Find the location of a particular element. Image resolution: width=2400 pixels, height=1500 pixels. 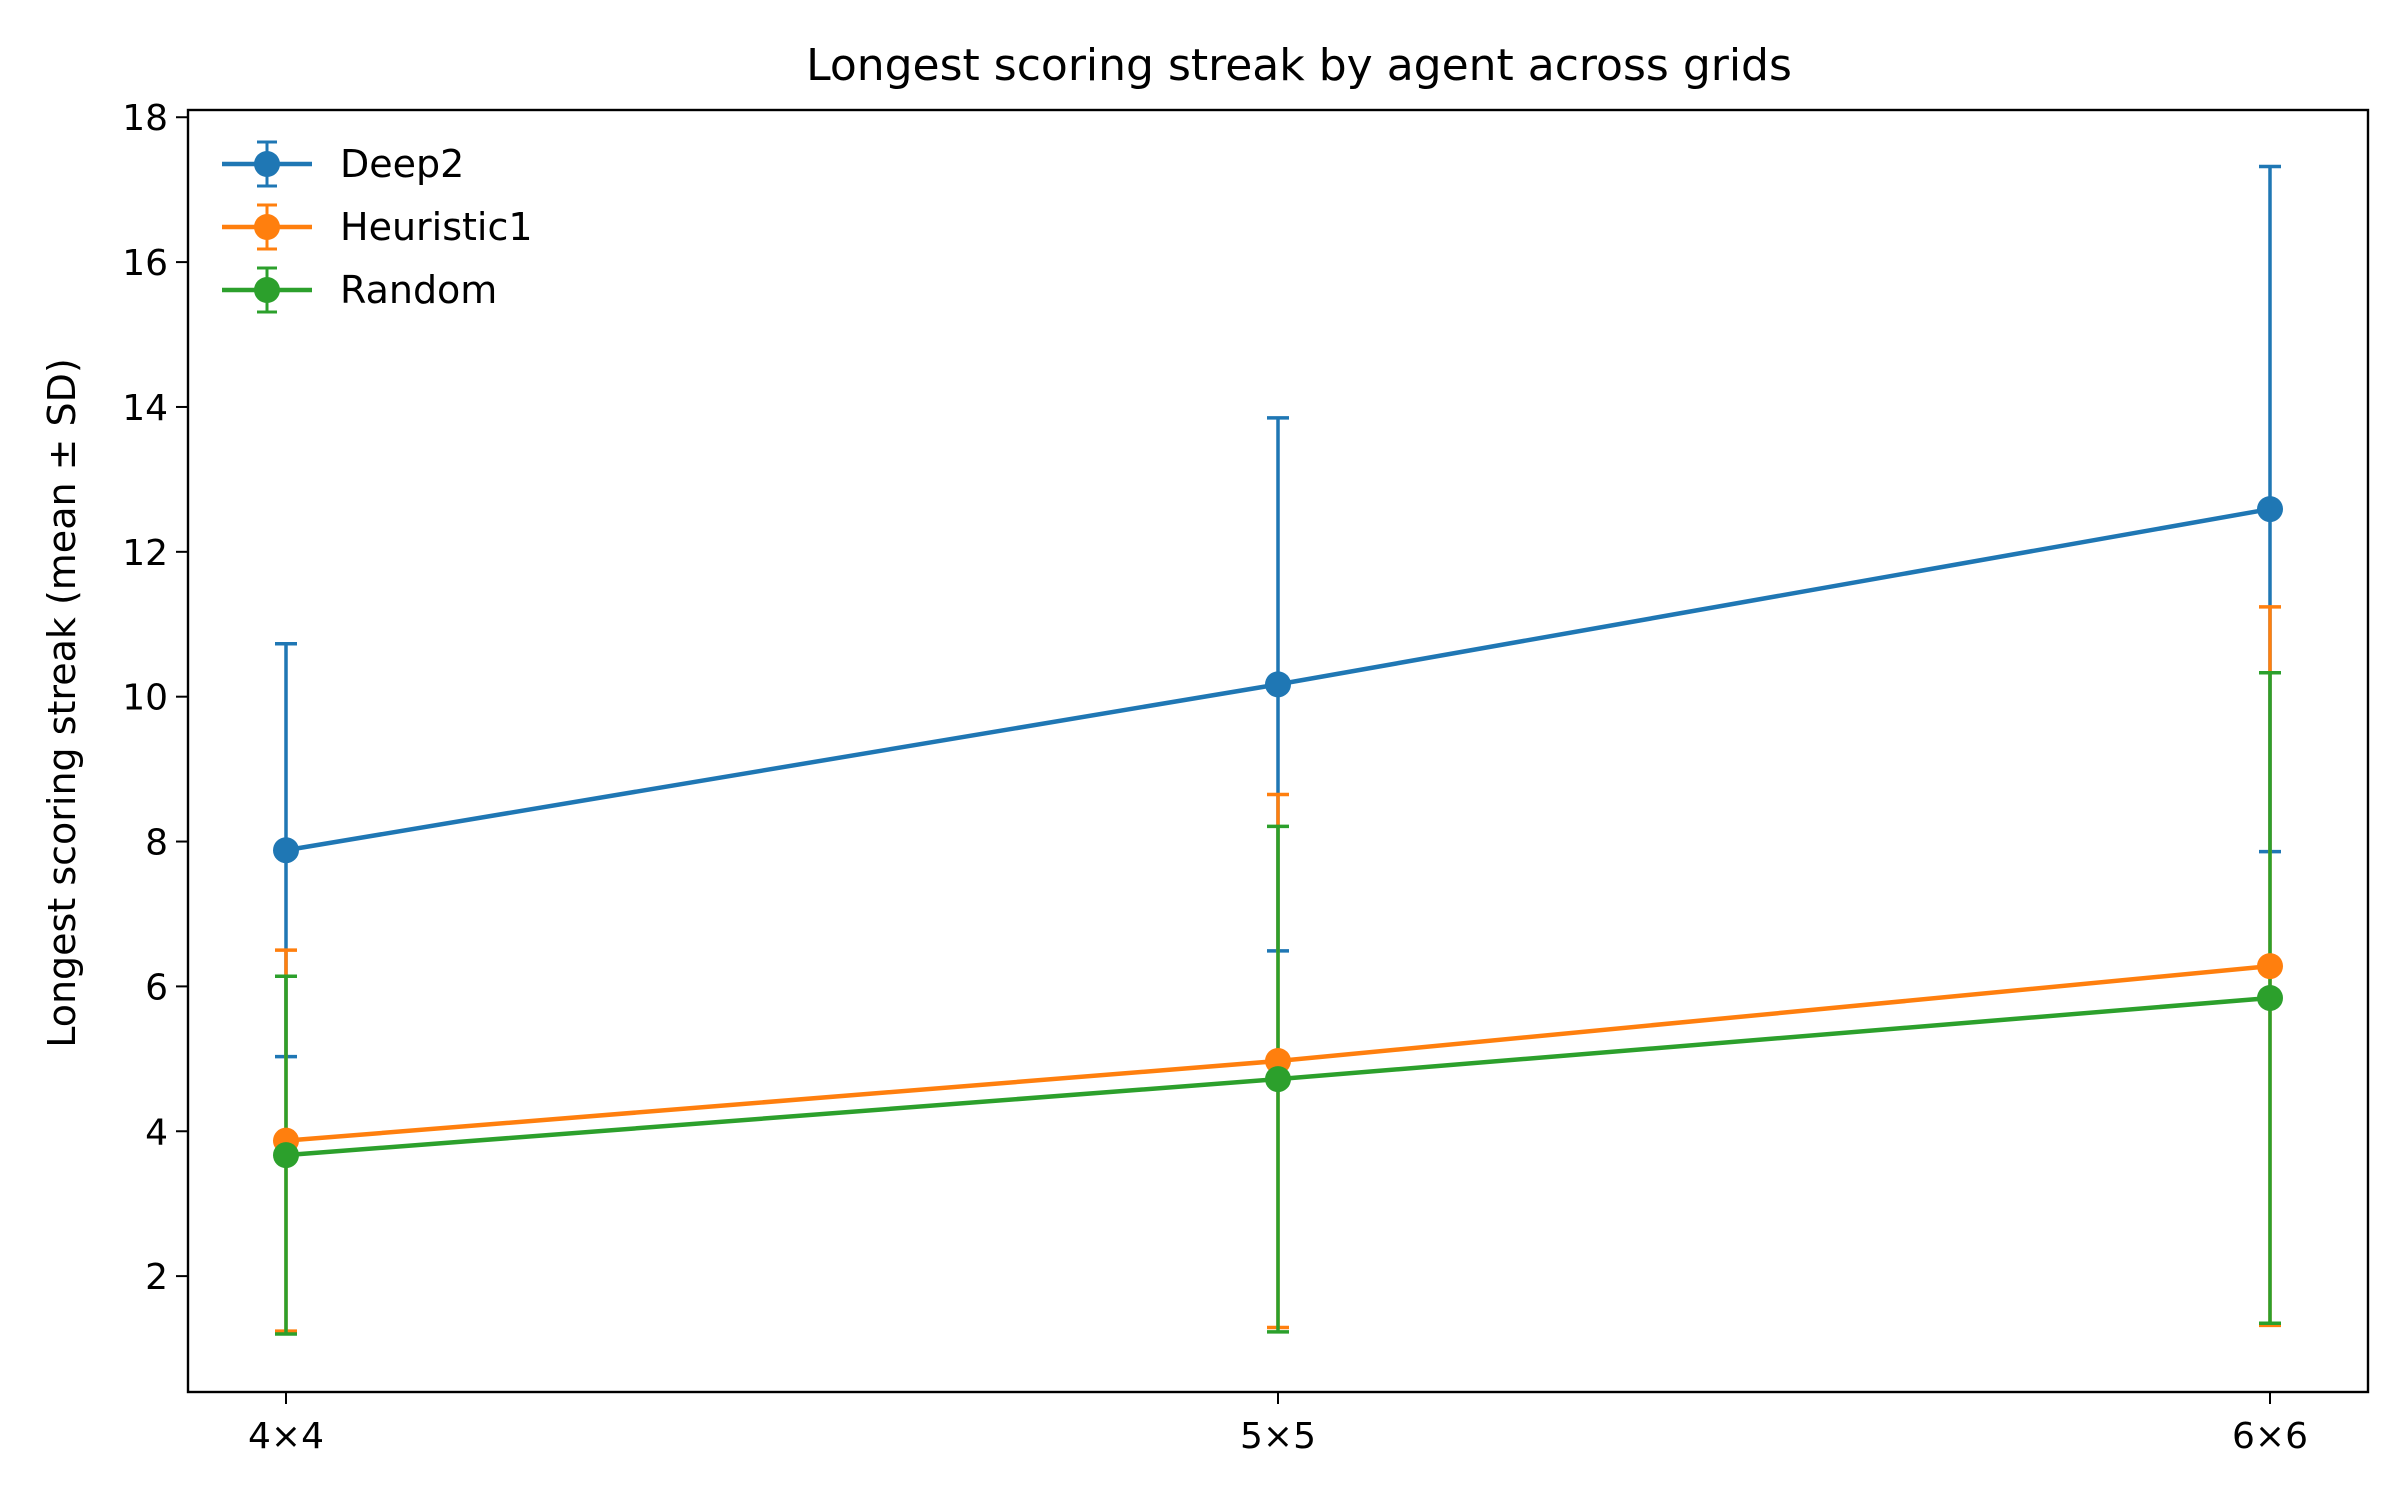

legend-label: Random is located at coordinates (418, 290).